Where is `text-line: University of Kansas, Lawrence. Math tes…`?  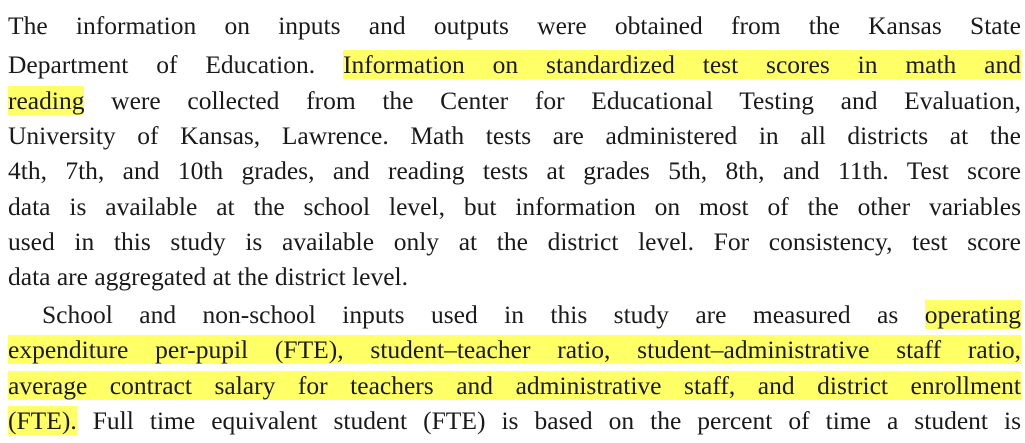
text-line: University of Kansas, Lawrence. Math tes… is located at coordinates (514, 135).